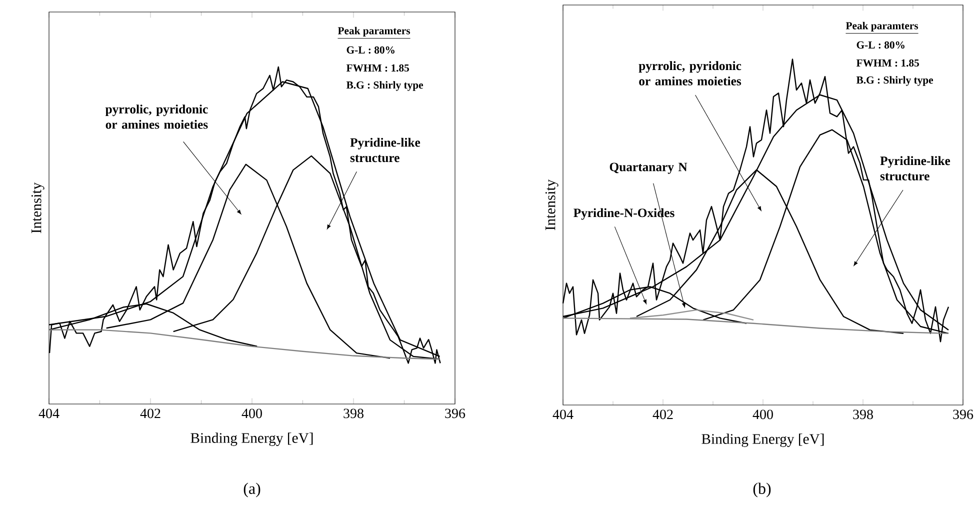  What do you see at coordinates (762, 490) in the screenshot?
I see `text: (b)` at bounding box center [762, 490].